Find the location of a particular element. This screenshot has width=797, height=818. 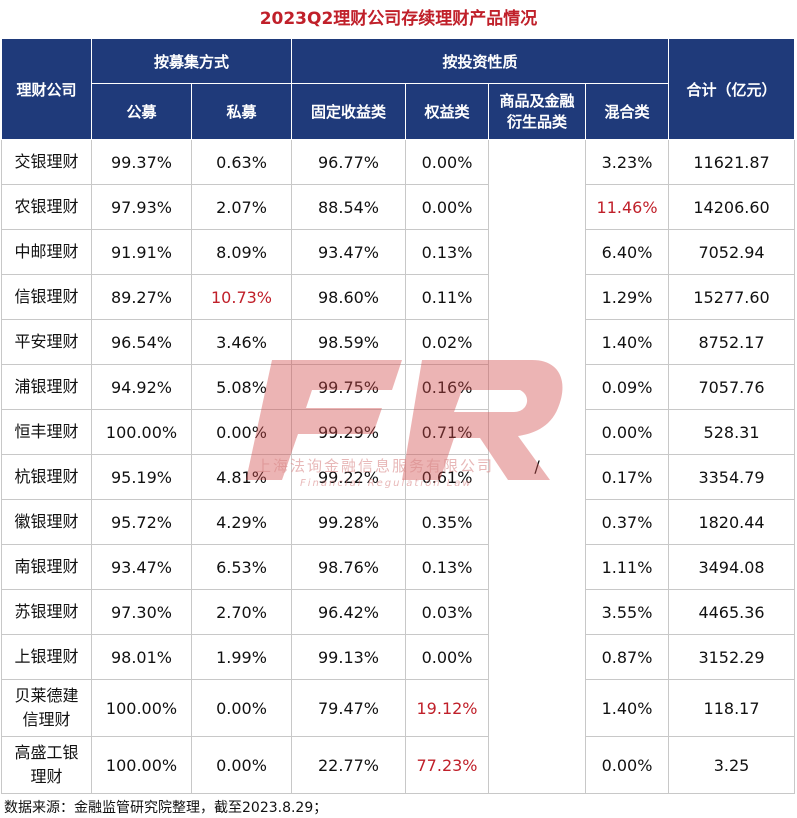

fixed-cell: 99.28% is located at coordinates (349, 522).